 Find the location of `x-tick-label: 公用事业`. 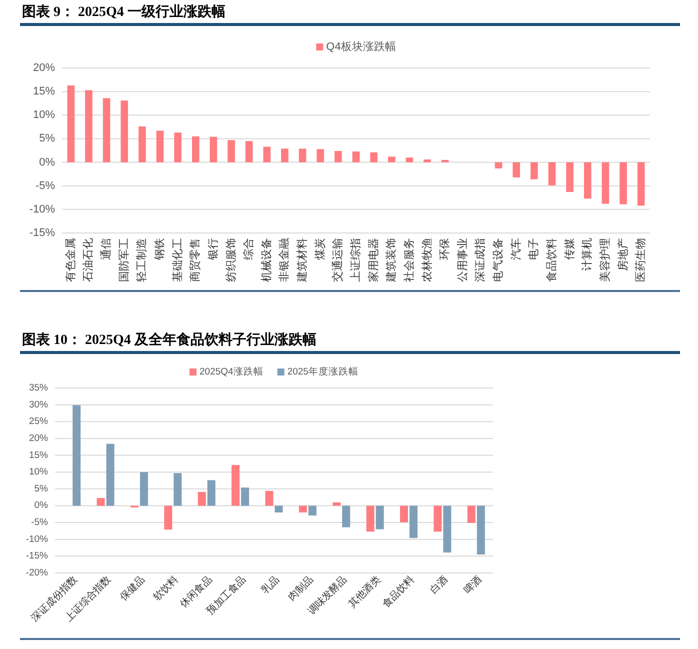

x-tick-label: 公用事业 is located at coordinates (462, 260).